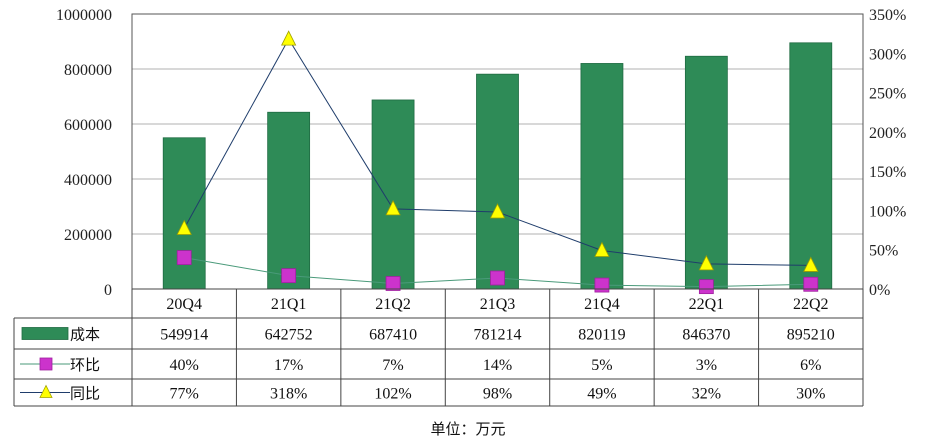 The image size is (936, 446). What do you see at coordinates (887, 94) in the screenshot?
I see `y-right-tick-label: 250%` at bounding box center [887, 94].